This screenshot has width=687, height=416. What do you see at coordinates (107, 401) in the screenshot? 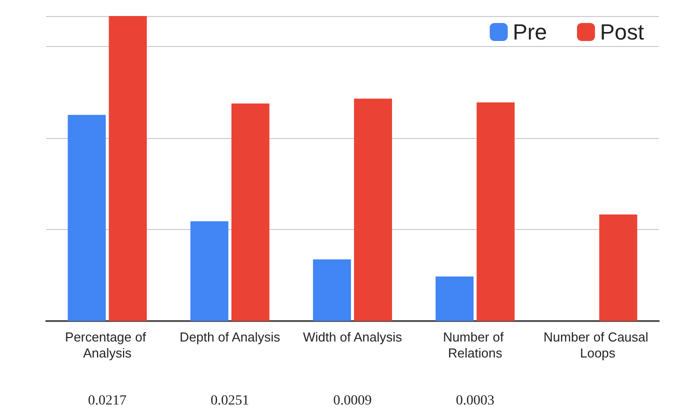
I see `text: 0.0217` at bounding box center [107, 401].